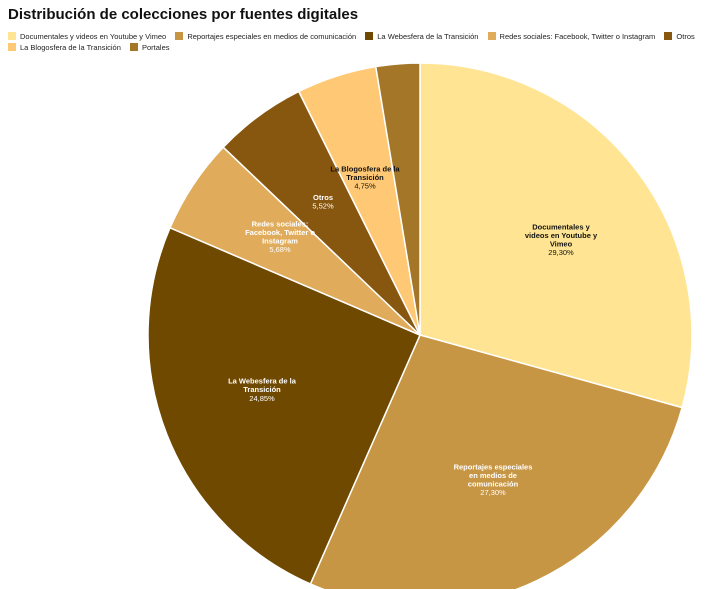 The height and width of the screenshot is (589, 727). Describe the element at coordinates (428, 36) in the screenshot. I see `legend-label: La Webesfera de la Transición` at that location.